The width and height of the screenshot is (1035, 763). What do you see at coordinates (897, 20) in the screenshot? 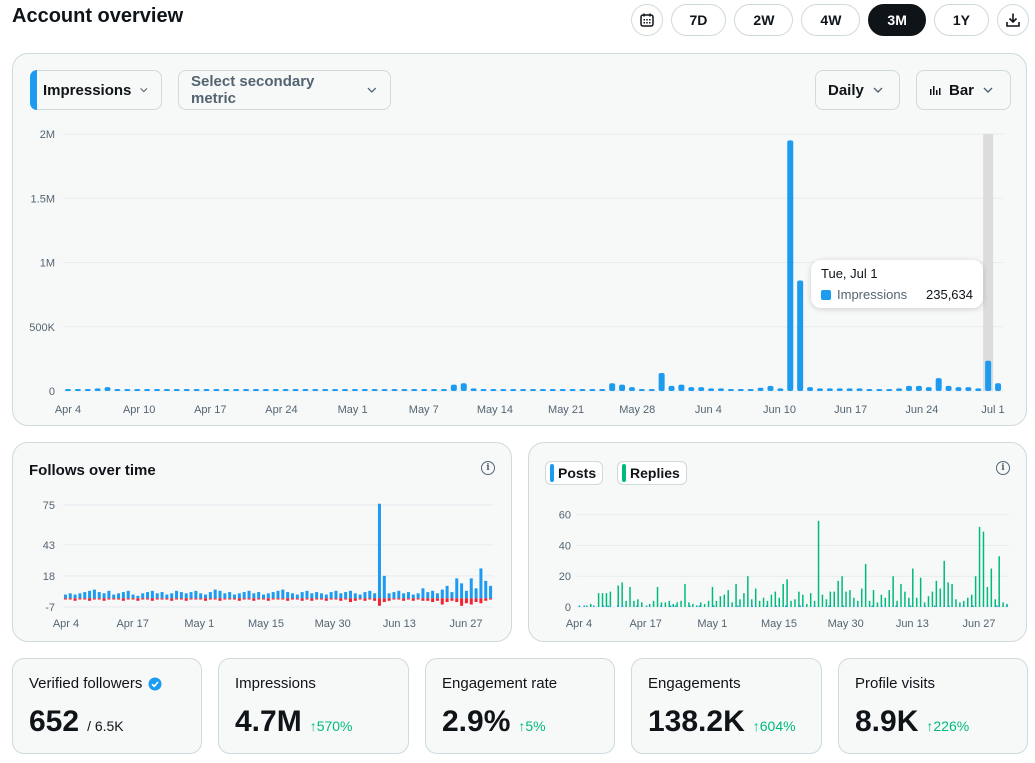
I see `range-3m-button: 3M` at bounding box center [897, 20].